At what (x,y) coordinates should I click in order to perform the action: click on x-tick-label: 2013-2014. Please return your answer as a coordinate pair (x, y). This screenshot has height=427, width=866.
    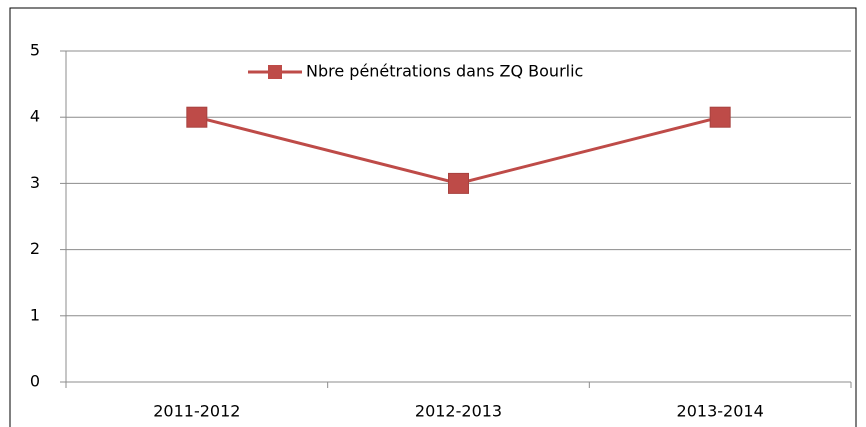
    Looking at the image, I should click on (720, 411).